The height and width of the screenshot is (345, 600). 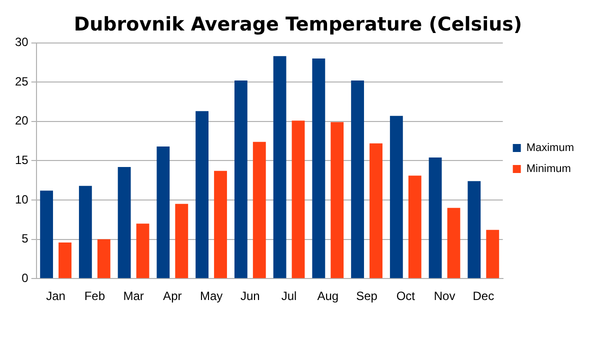 I want to click on y-tick-label: 25, so click(x=21, y=81).